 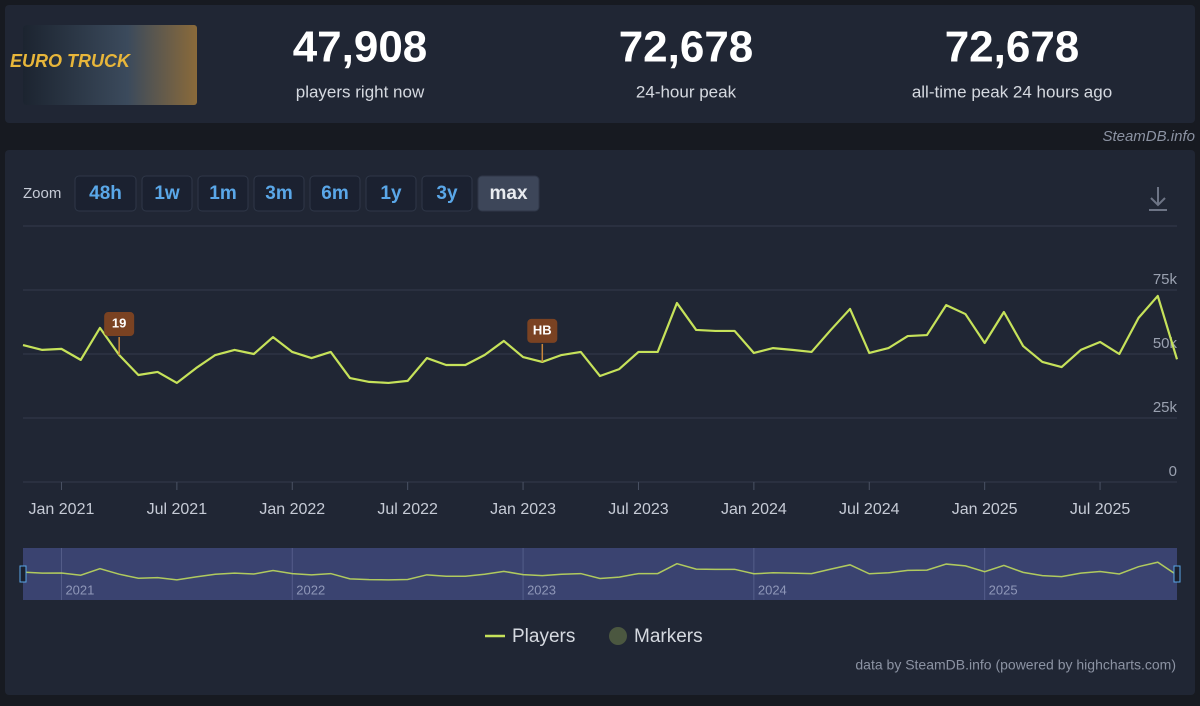 I want to click on stat-label: 24-hour peak, so click(x=686, y=91).